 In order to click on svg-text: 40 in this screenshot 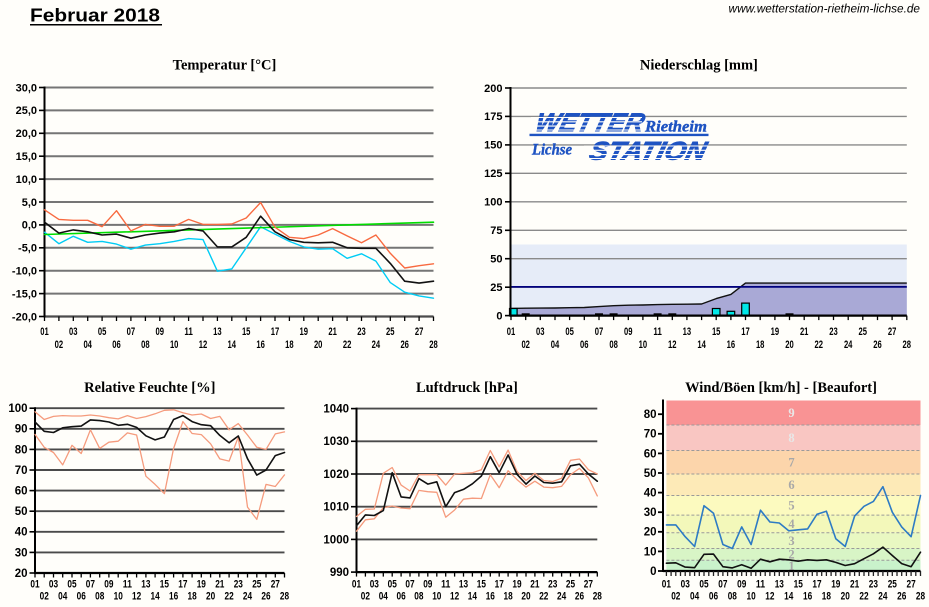, I will do `click(650, 494)`.